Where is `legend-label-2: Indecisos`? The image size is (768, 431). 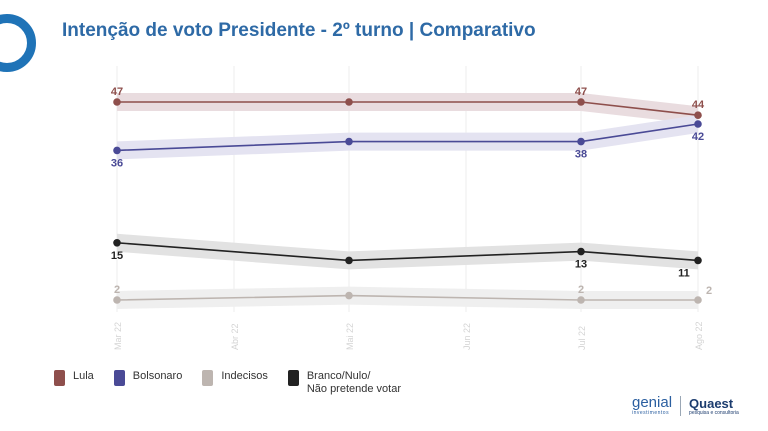 legend-label-2: Indecisos is located at coordinates (244, 376).